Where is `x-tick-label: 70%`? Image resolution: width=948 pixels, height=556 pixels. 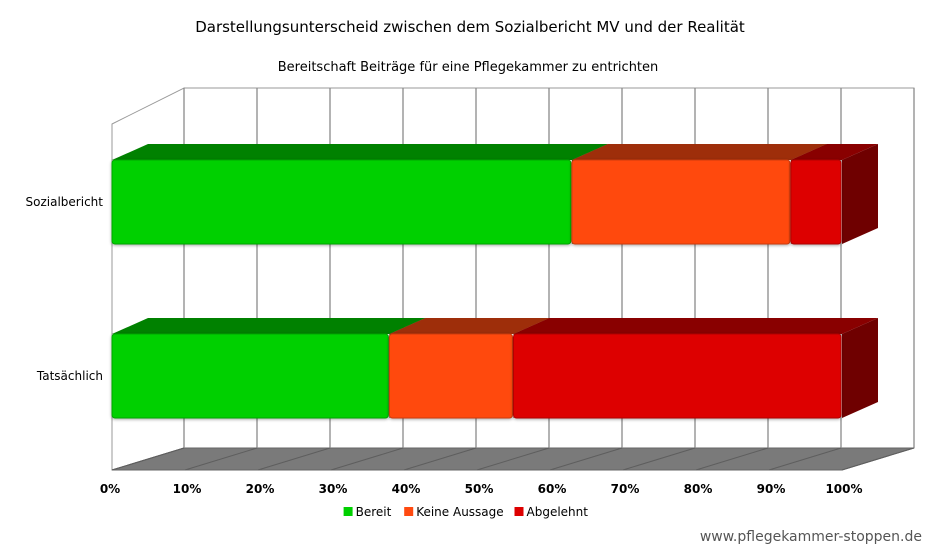 x-tick-label: 70% is located at coordinates (625, 489).